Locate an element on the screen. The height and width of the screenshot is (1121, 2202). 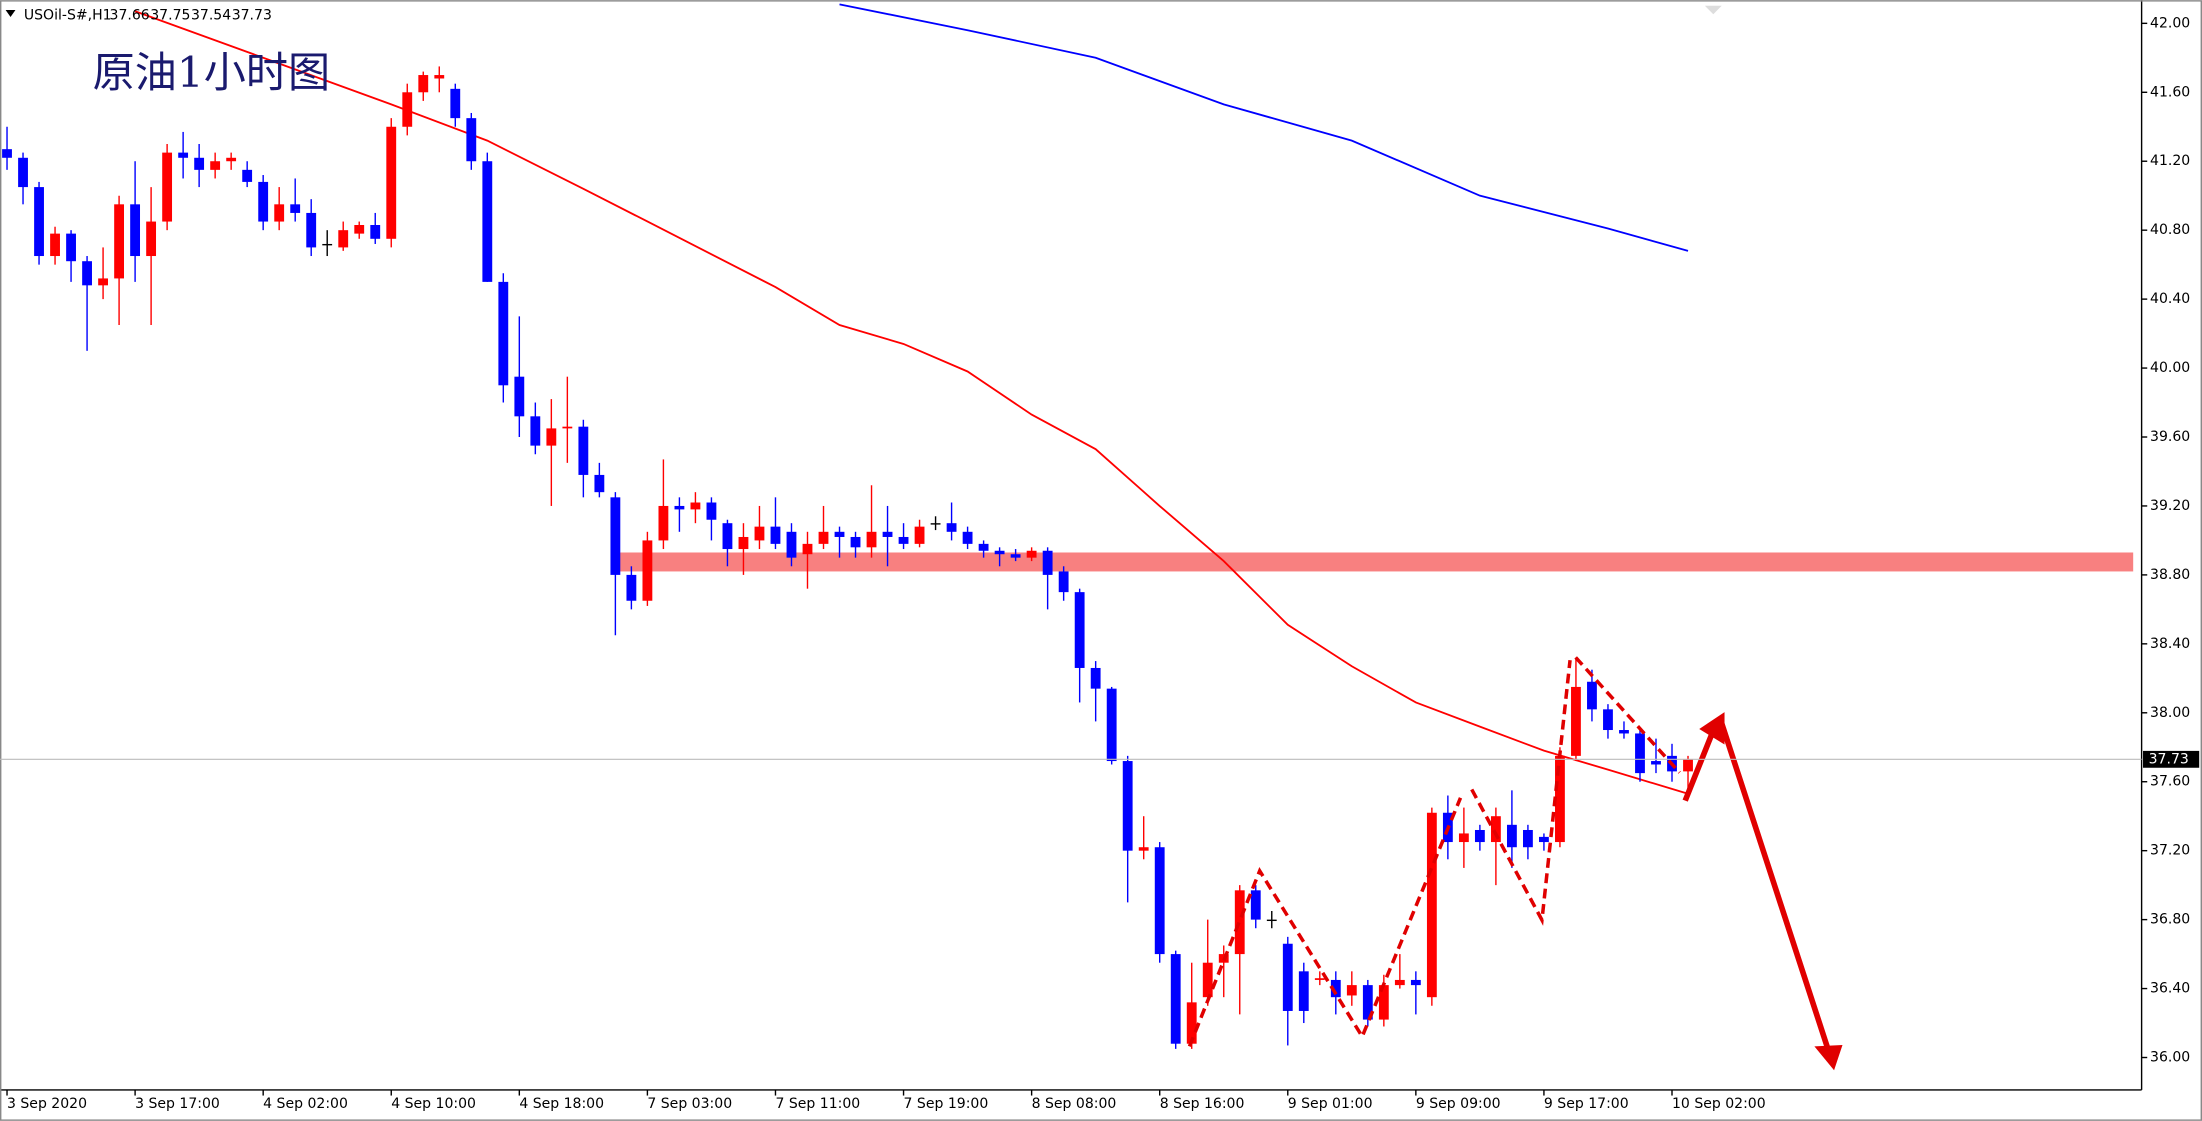
x-tick-label: 9 Sep 01:00 is located at coordinates (1330, 1104).